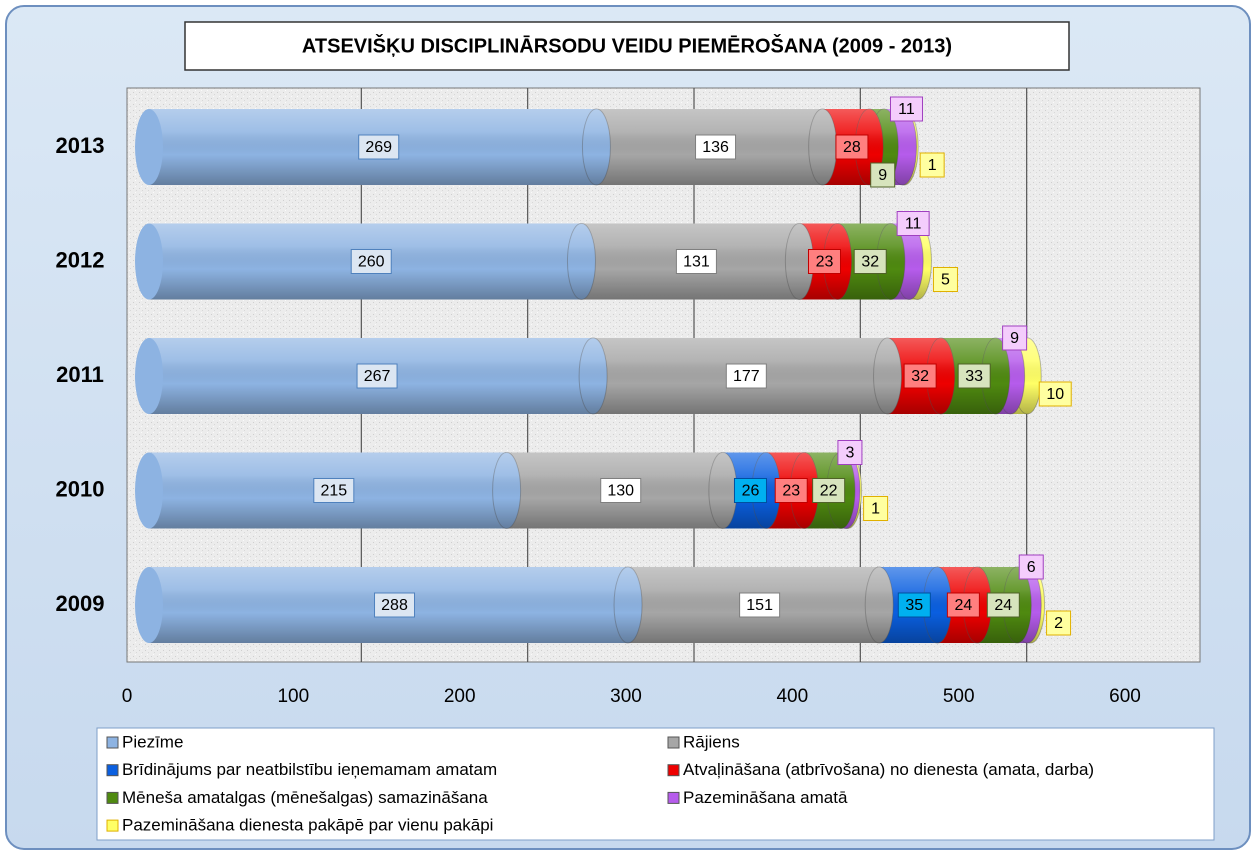  I want to click on y-tick-label: 2010, so click(80, 488).